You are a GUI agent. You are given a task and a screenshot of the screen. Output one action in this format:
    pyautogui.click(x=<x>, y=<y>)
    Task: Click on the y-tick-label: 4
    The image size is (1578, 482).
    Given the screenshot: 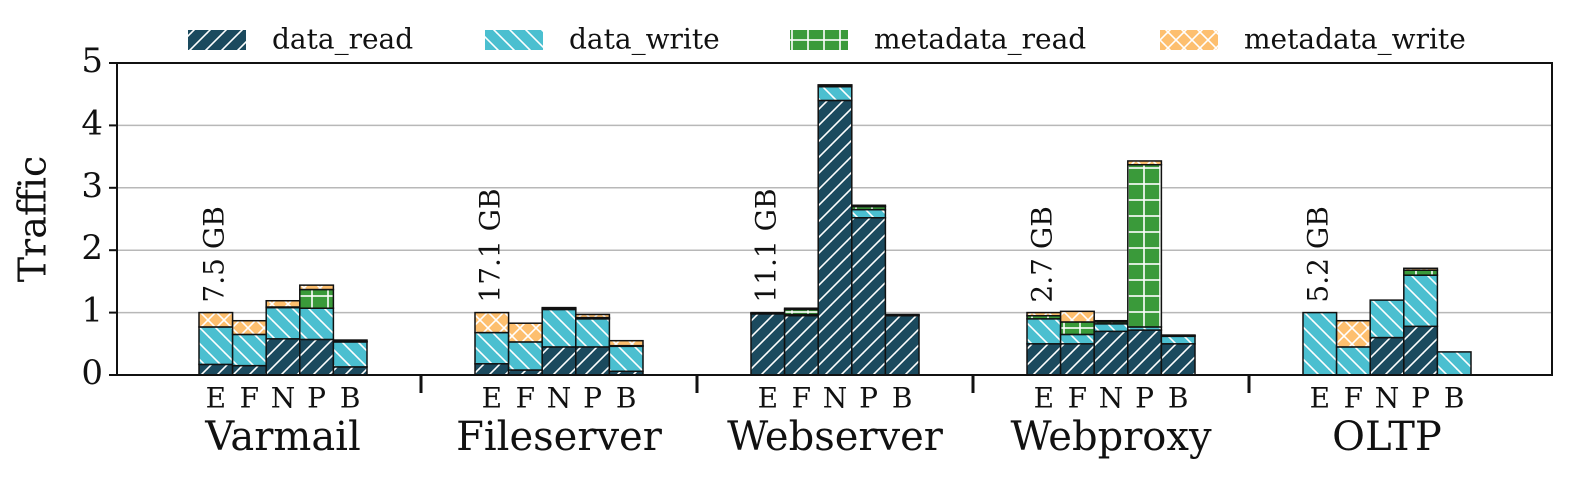 What is the action you would take?
    pyautogui.click(x=92, y=123)
    